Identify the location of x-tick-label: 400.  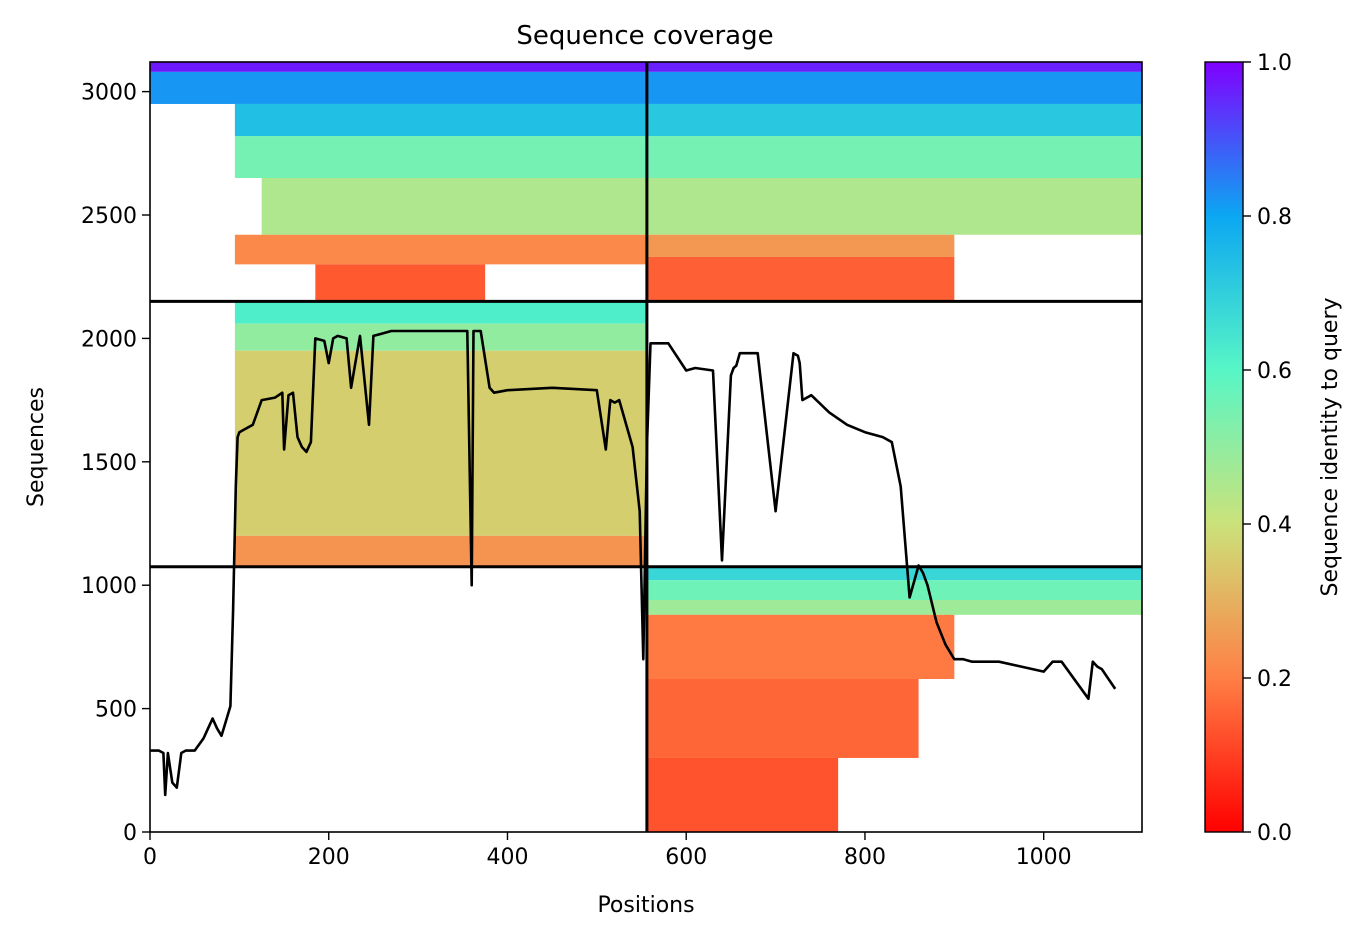
(507, 857).